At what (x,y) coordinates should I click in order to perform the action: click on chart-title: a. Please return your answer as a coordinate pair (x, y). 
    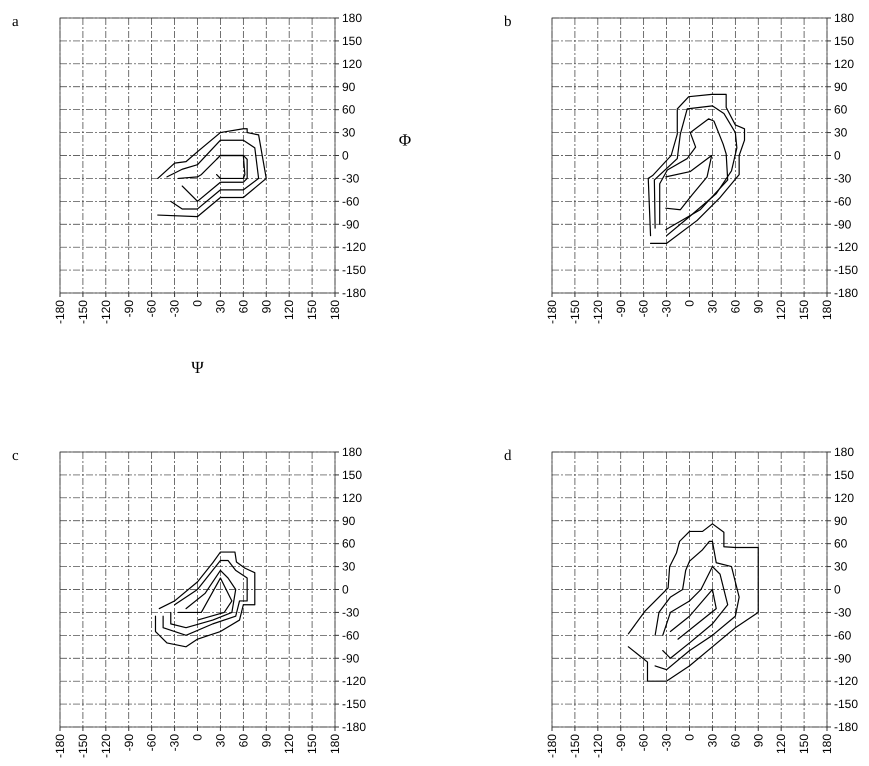
    Looking at the image, I should click on (15, 22).